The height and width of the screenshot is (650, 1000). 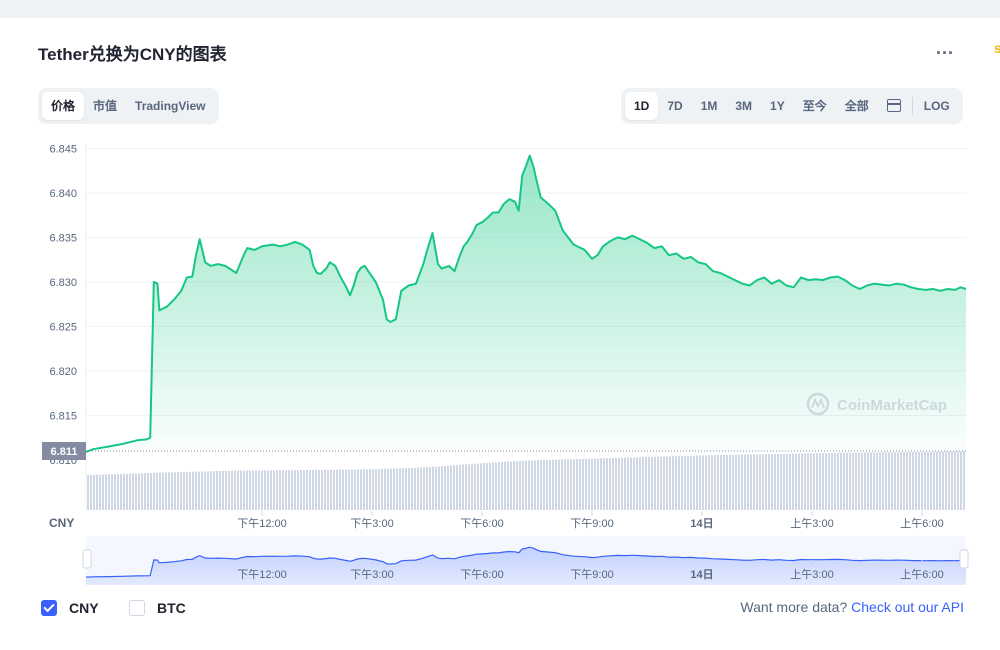 I want to click on range-1m-button: 1M, so click(x=709, y=106).